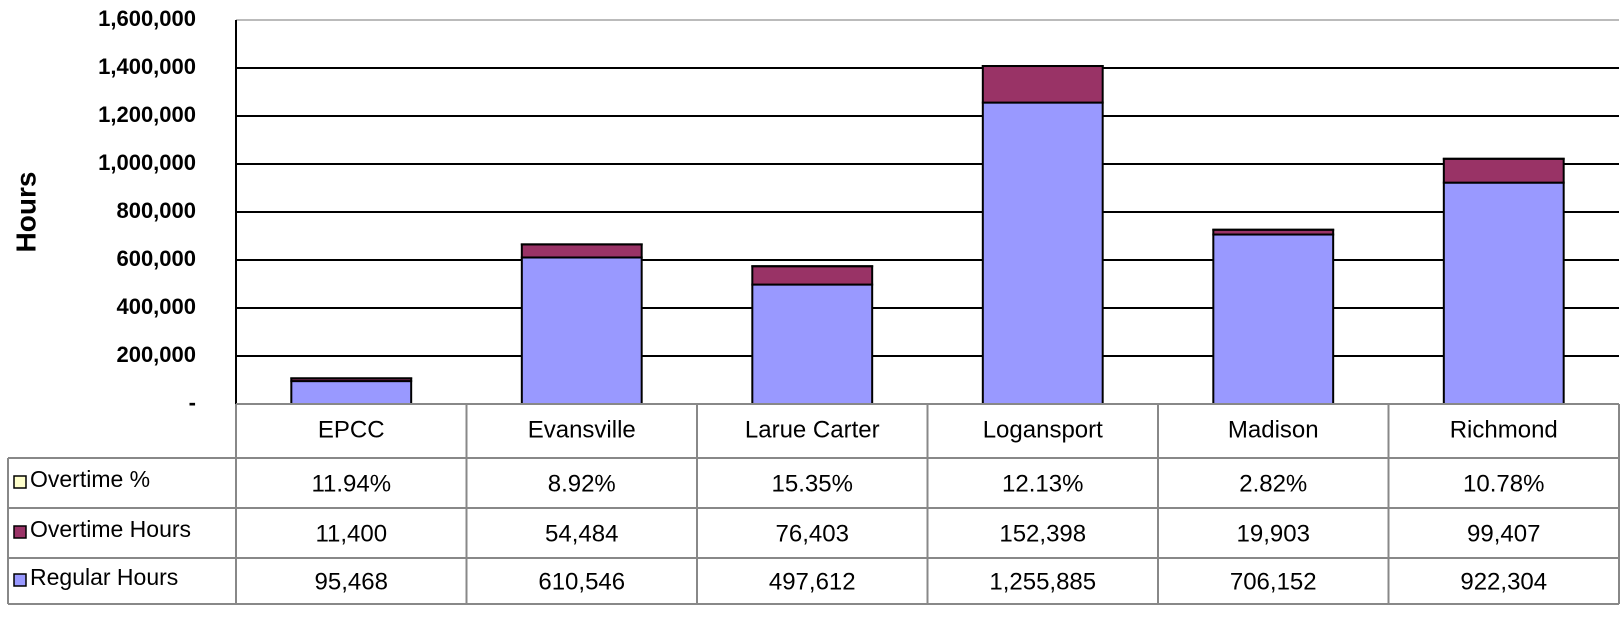  What do you see at coordinates (1273, 581) in the screenshot?
I see `table-value: 706,152` at bounding box center [1273, 581].